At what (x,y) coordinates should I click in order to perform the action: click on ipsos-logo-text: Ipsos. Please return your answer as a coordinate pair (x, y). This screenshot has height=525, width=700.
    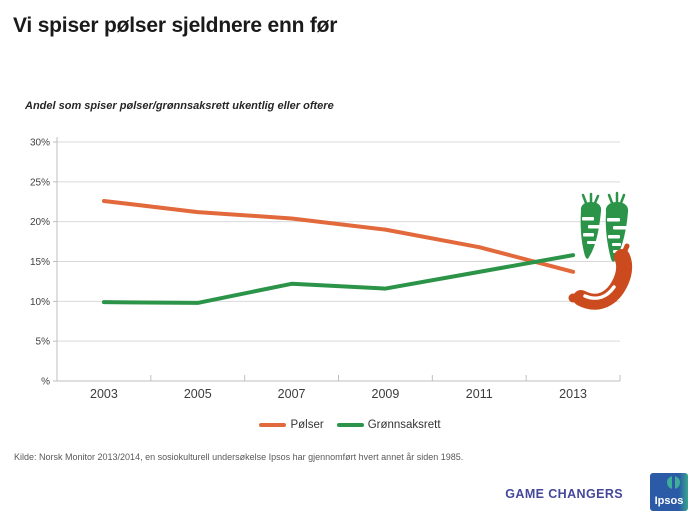
    Looking at the image, I should click on (669, 501).